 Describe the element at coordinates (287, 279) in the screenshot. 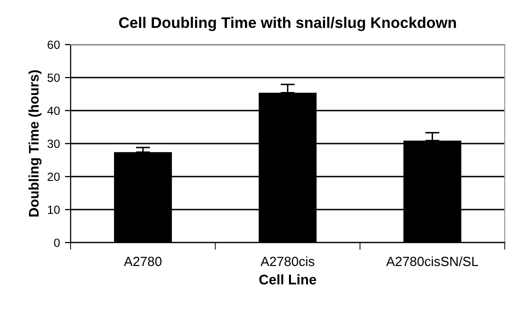

I see `x-axis-title: Cell Line` at that location.